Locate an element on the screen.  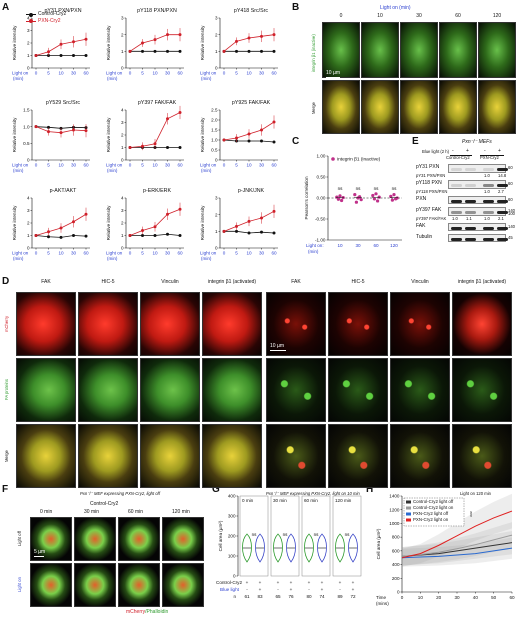
y-tick-label: 1.5 is located at coordinates (26, 110).